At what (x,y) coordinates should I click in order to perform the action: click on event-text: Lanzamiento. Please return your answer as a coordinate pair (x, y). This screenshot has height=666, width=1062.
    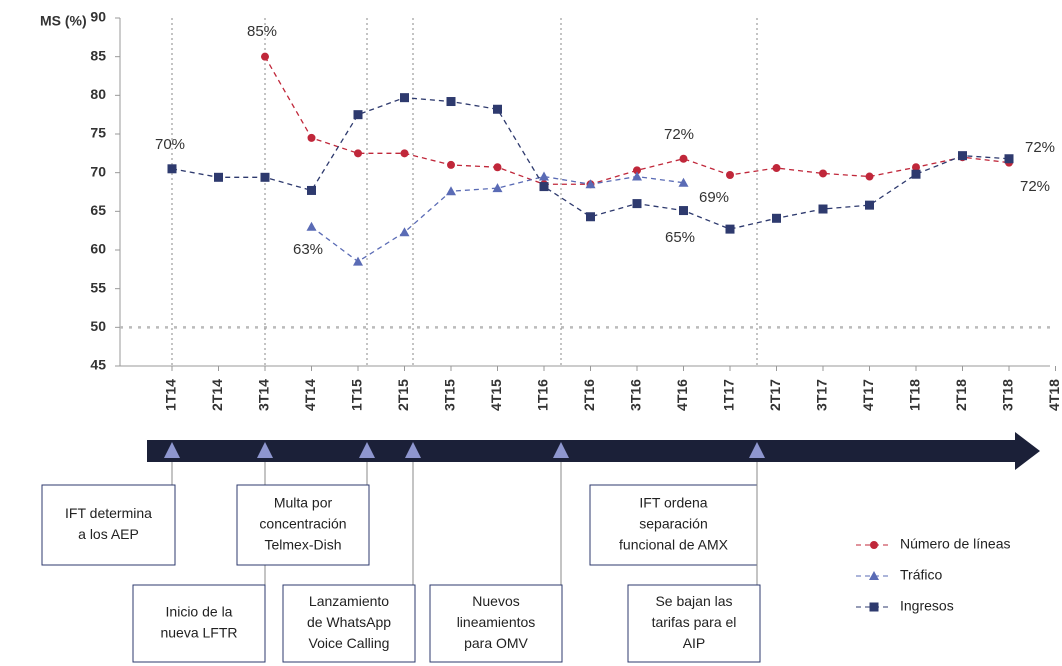
    Looking at the image, I should click on (349, 601).